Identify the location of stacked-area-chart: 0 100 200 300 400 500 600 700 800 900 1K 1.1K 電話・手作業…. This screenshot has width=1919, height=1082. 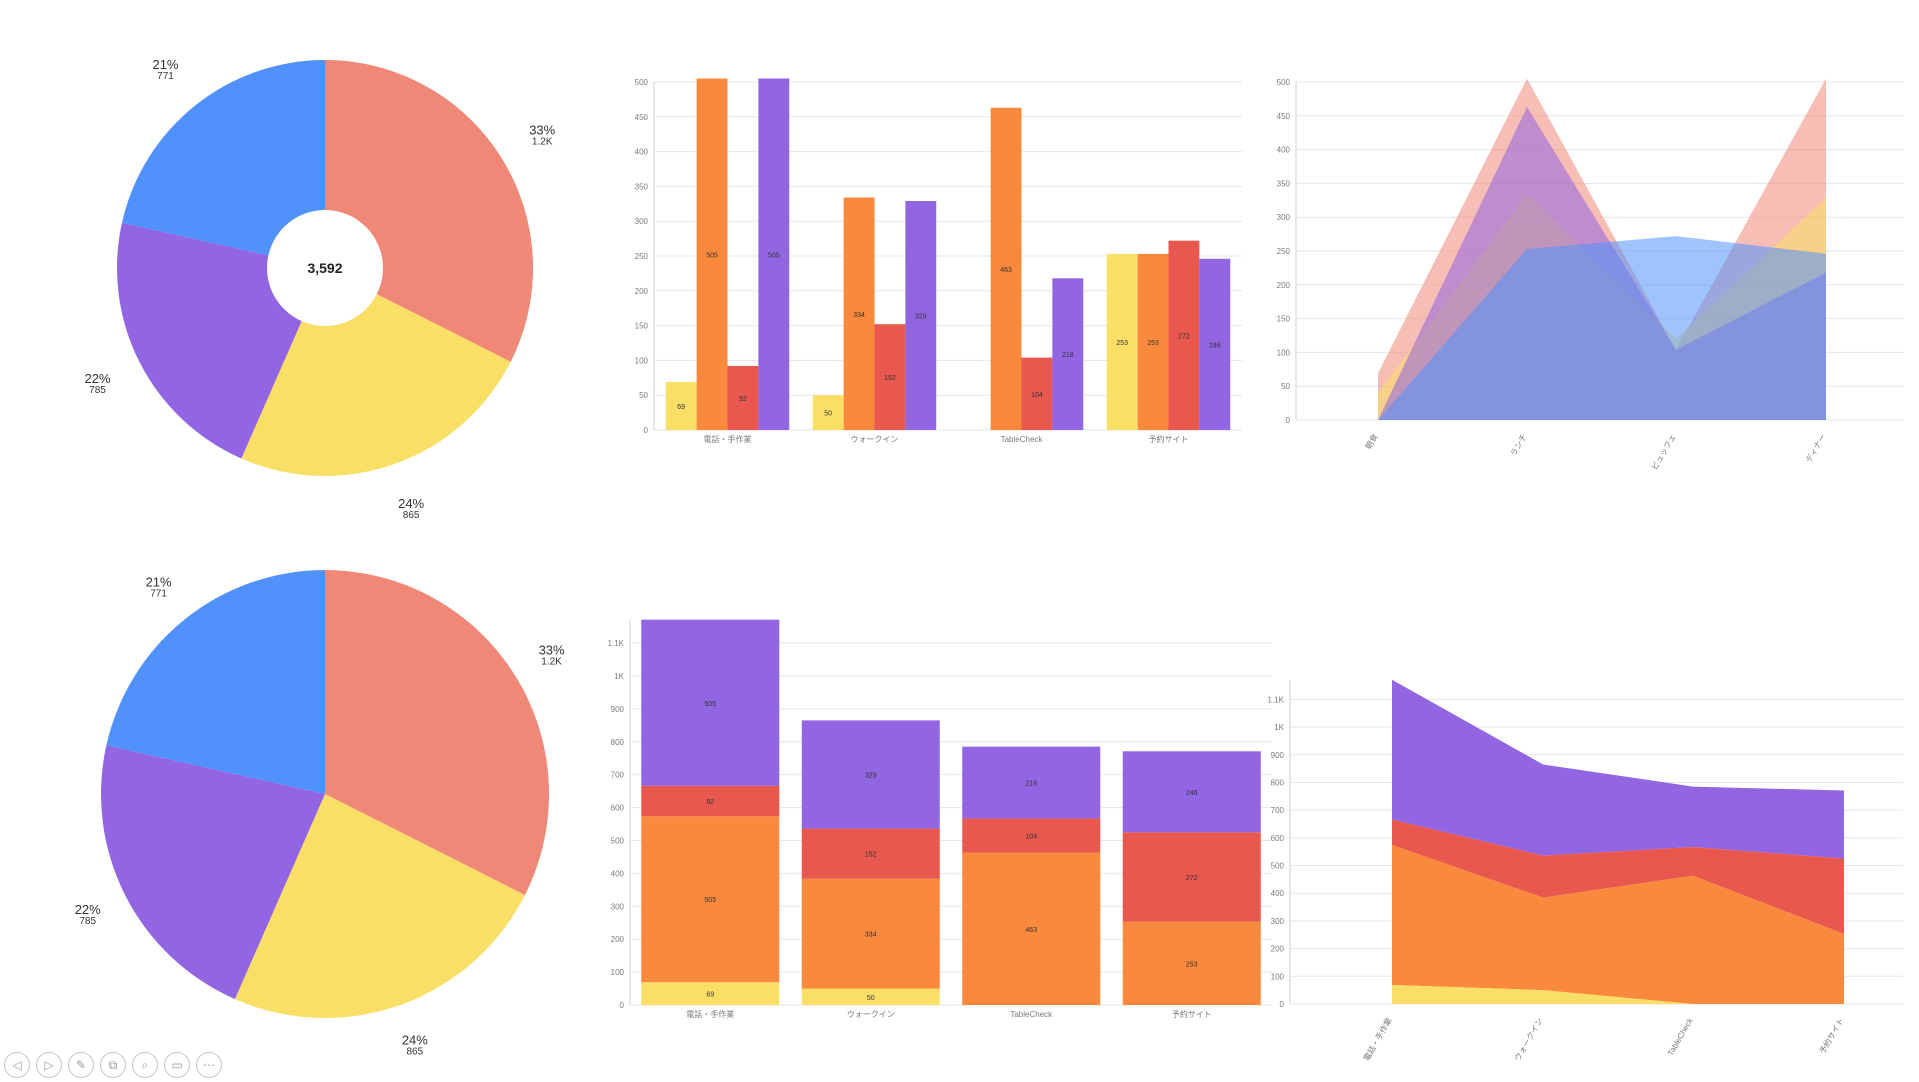
(1585, 871).